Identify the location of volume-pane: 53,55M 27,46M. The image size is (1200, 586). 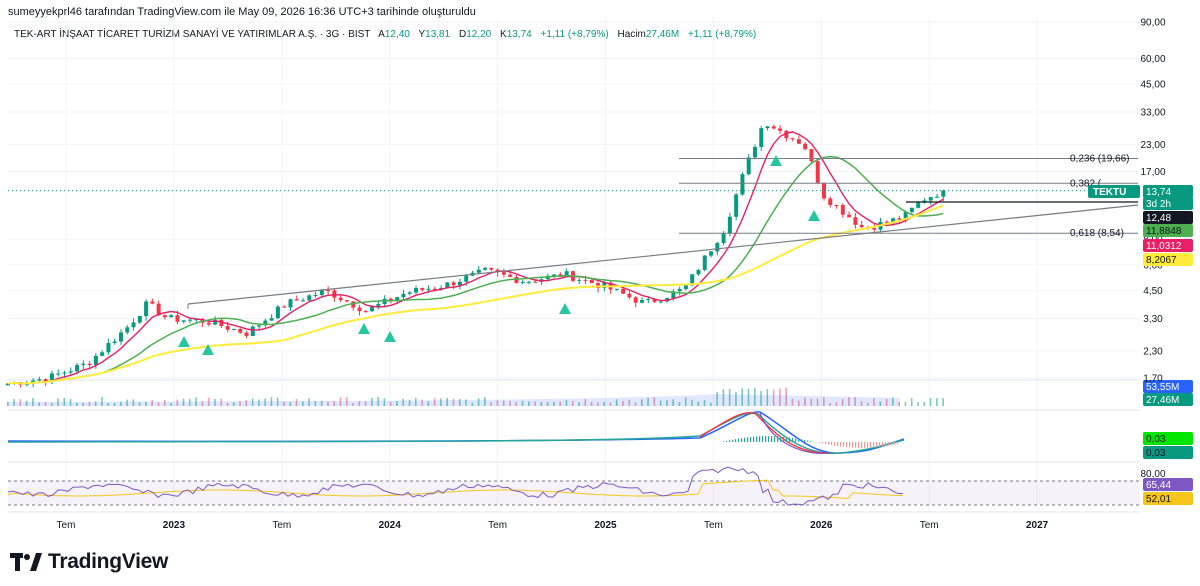
(600, 393).